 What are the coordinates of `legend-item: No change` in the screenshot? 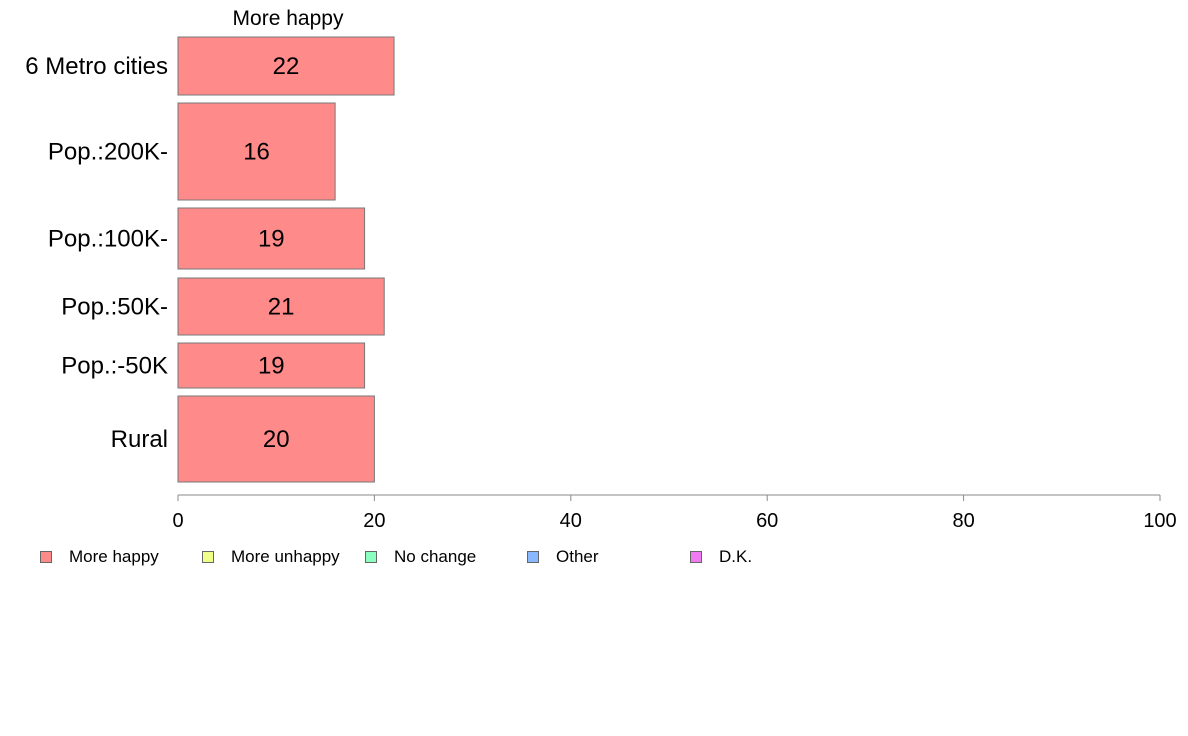 It's located at (420, 557).